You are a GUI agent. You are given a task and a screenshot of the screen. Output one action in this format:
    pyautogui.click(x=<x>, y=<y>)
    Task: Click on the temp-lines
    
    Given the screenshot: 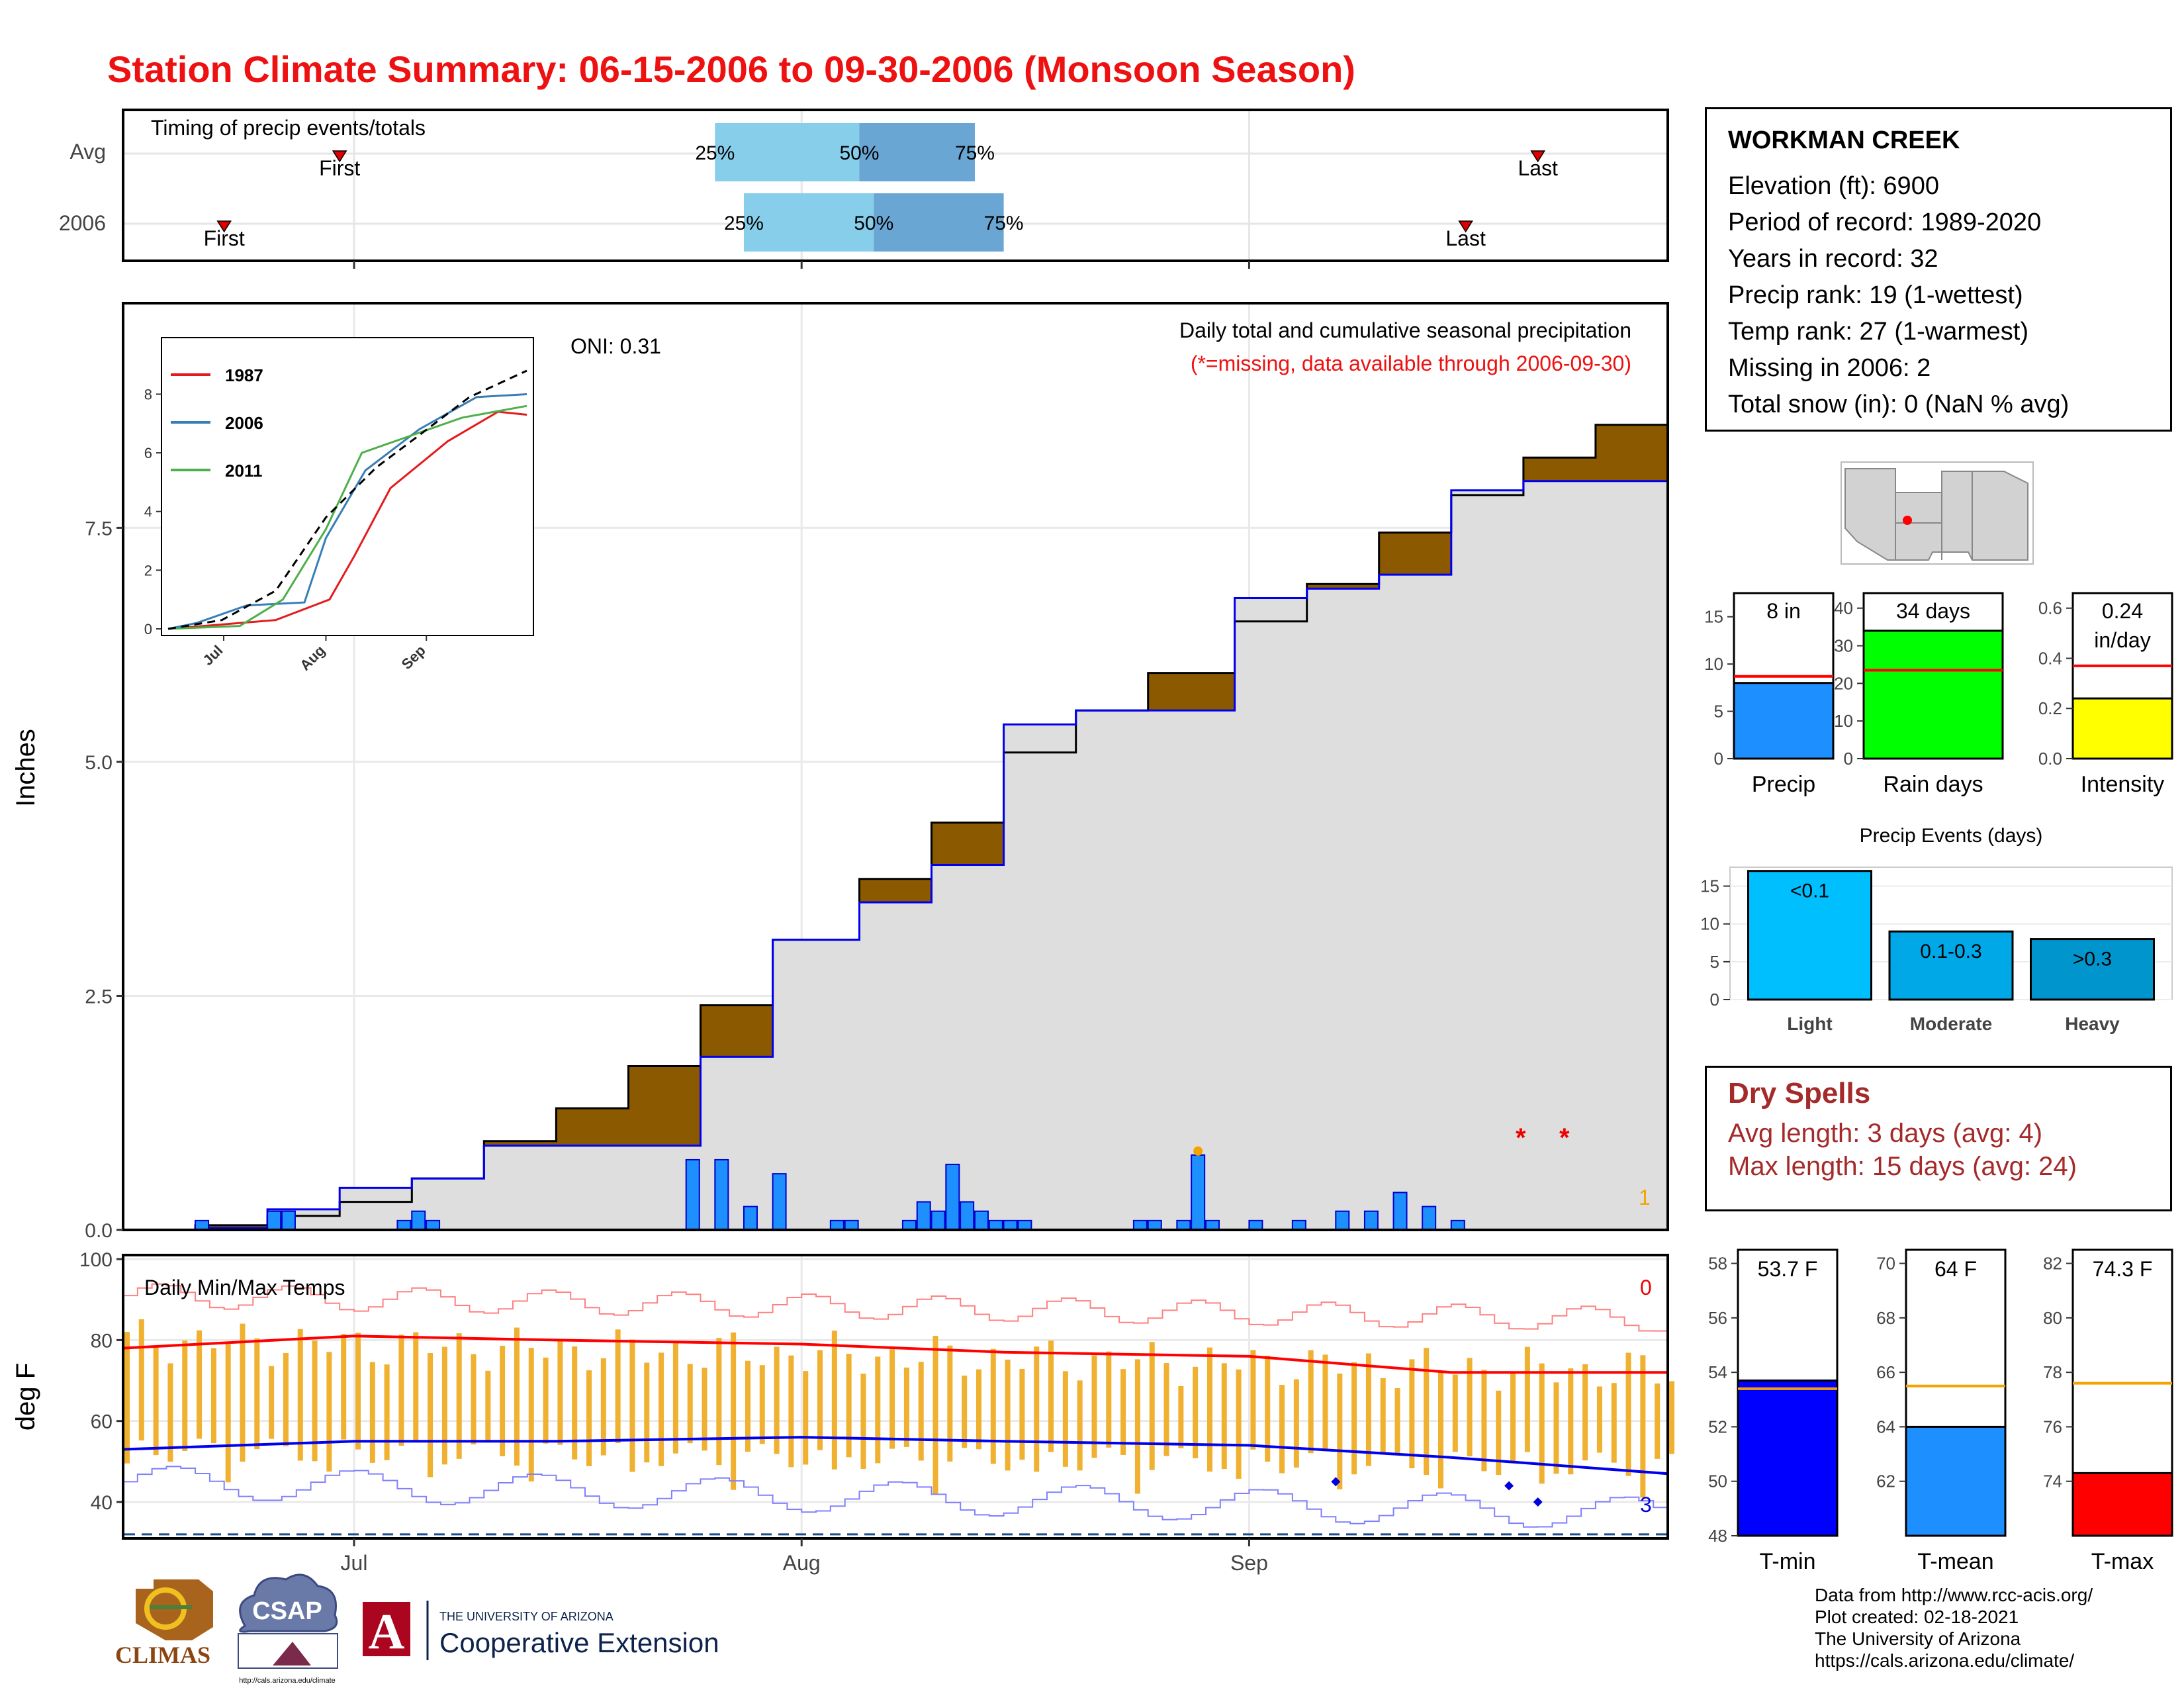 What is the action you would take?
    pyautogui.click(x=898, y=1409)
    